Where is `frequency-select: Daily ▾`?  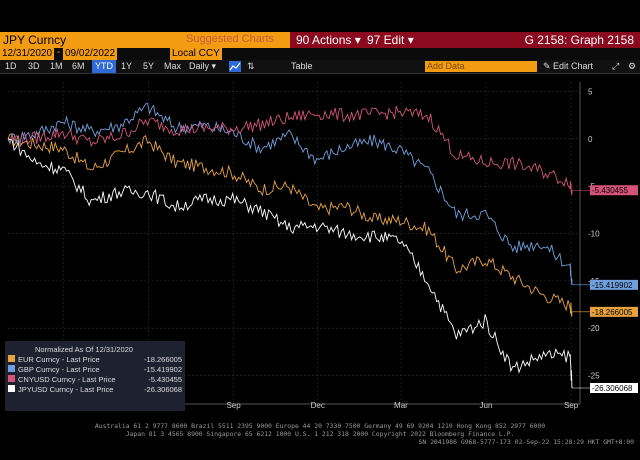 frequency-select: Daily ▾ is located at coordinates (203, 66).